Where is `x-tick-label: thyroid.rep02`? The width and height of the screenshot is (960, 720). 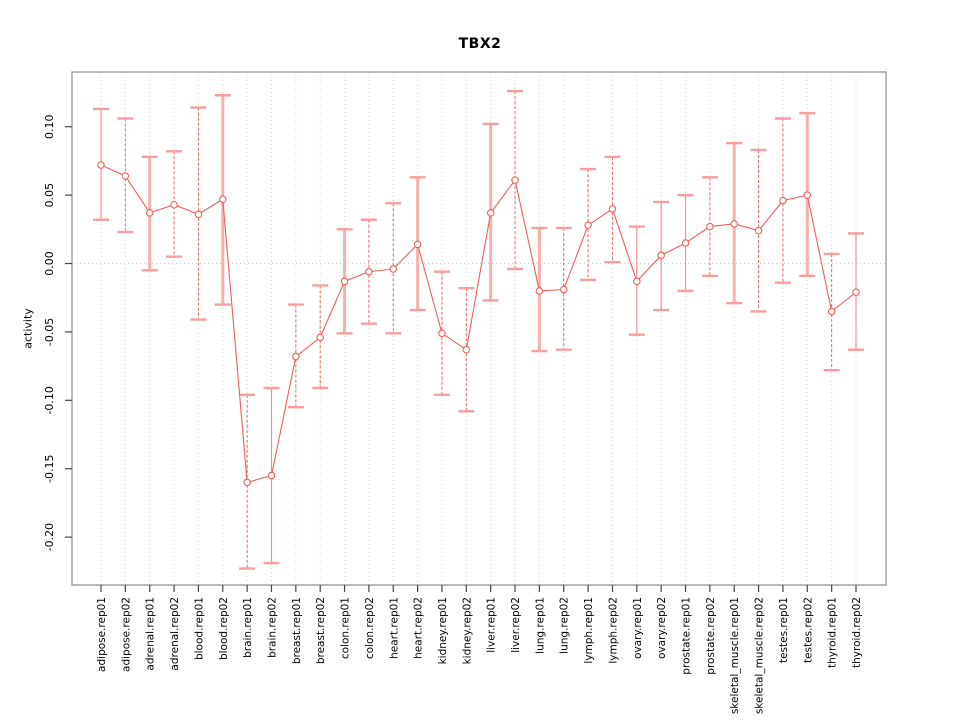
x-tick-label: thyroid.rep02 is located at coordinates (857, 632).